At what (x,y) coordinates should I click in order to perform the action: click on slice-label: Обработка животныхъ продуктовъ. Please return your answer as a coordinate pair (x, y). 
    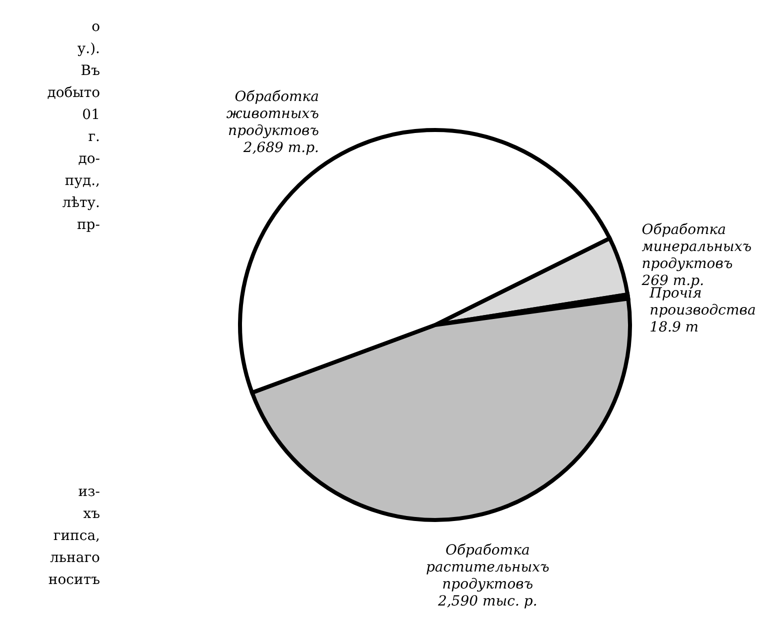
    Looking at the image, I should click on (272, 113).